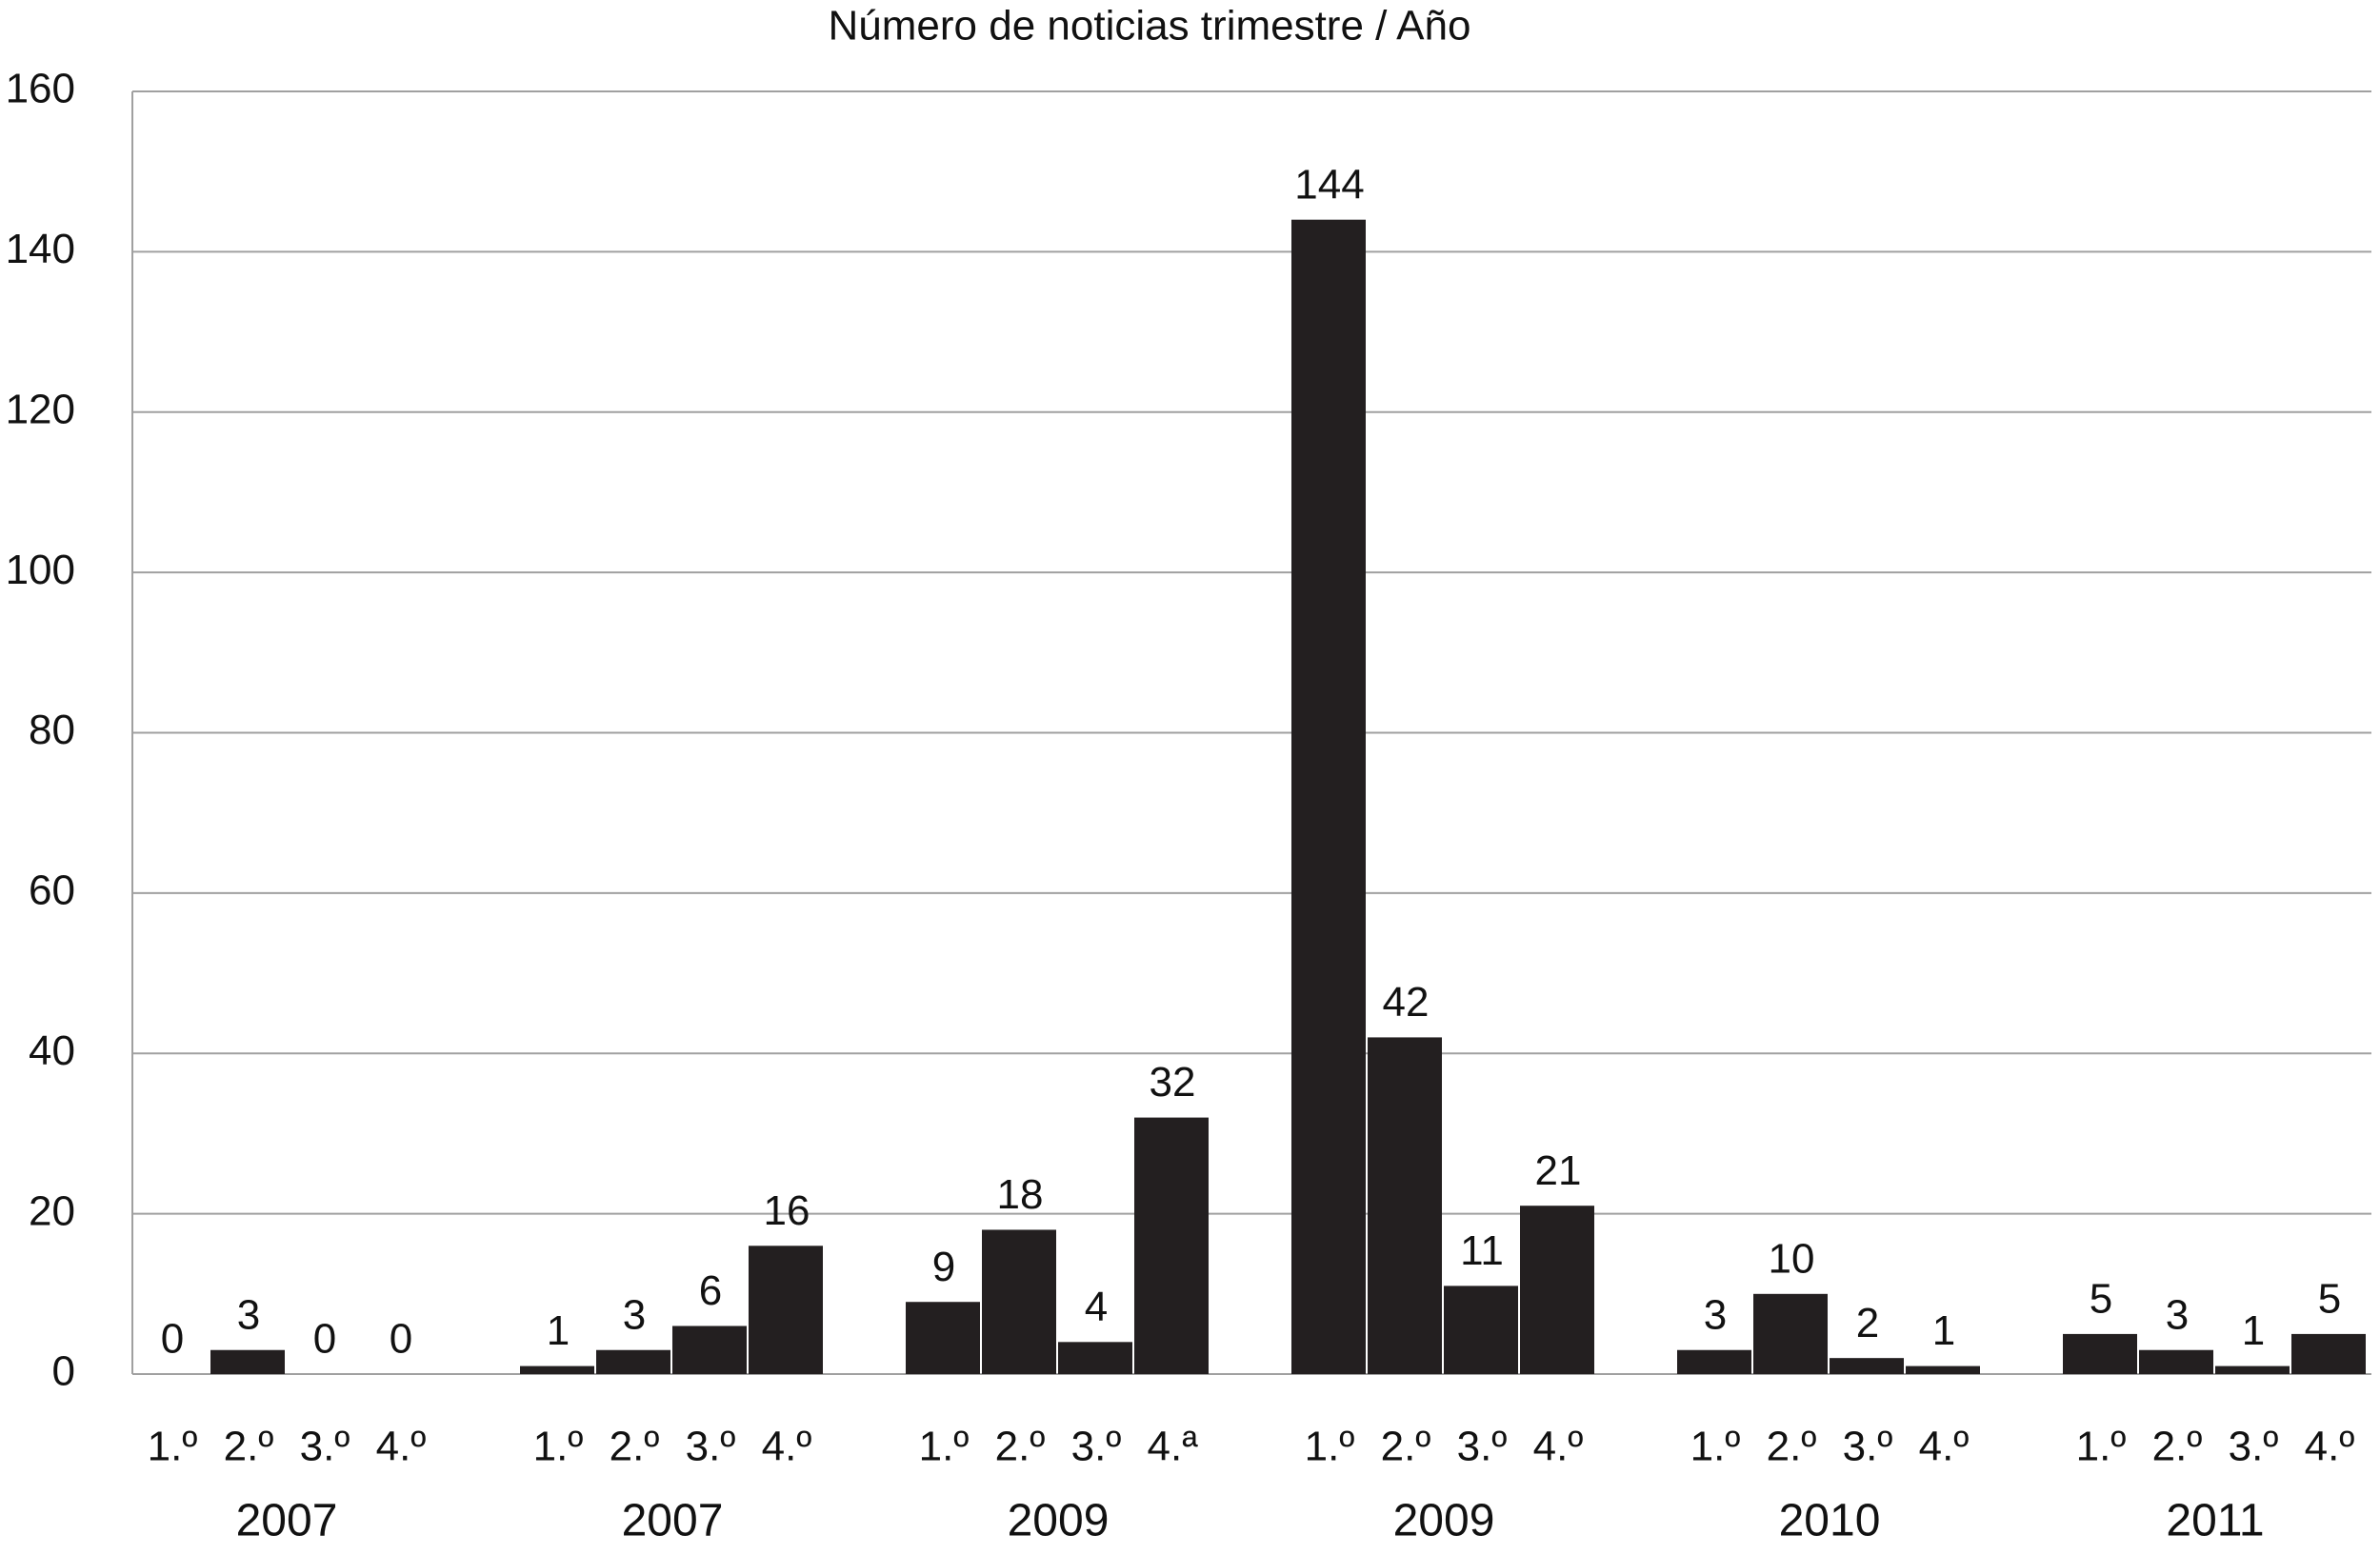 This screenshot has width=2380, height=1555. What do you see at coordinates (52, 730) in the screenshot?
I see `y-tick-label: 80` at bounding box center [52, 730].